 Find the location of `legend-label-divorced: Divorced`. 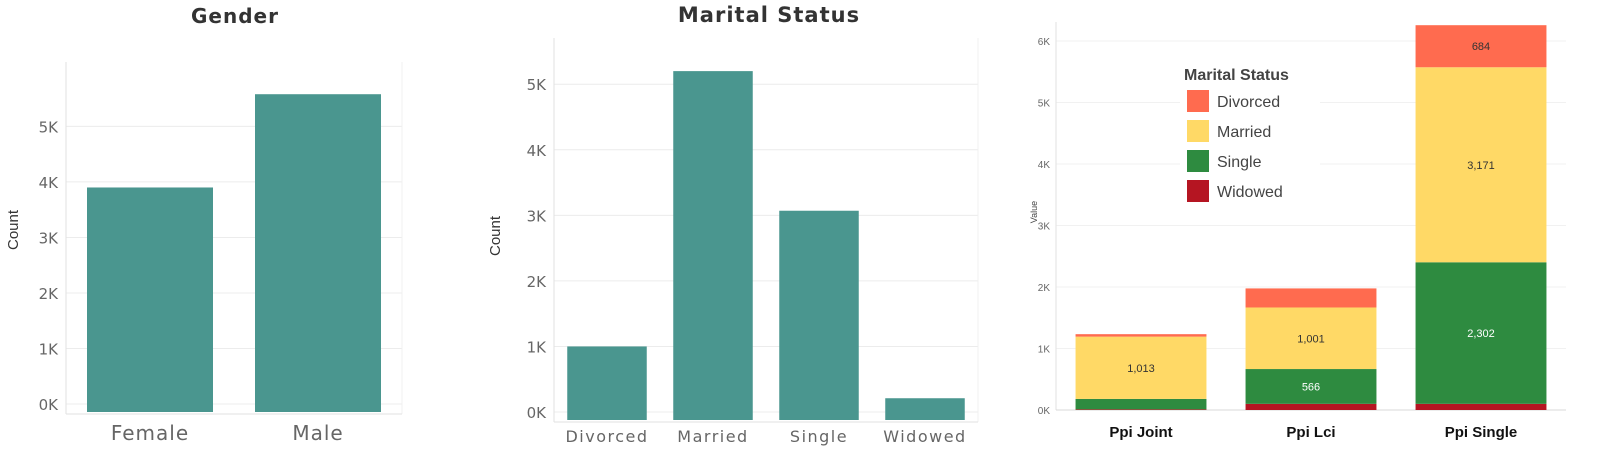

legend-label-divorced: Divorced is located at coordinates (1248, 102).